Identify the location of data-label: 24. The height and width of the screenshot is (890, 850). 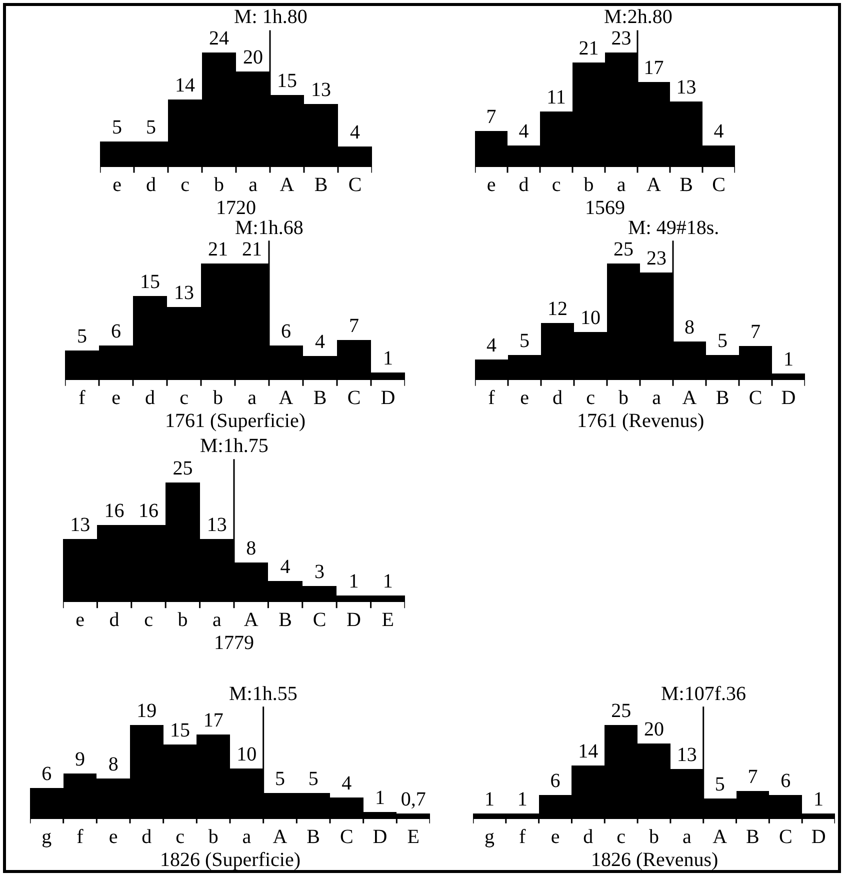
(219, 39).